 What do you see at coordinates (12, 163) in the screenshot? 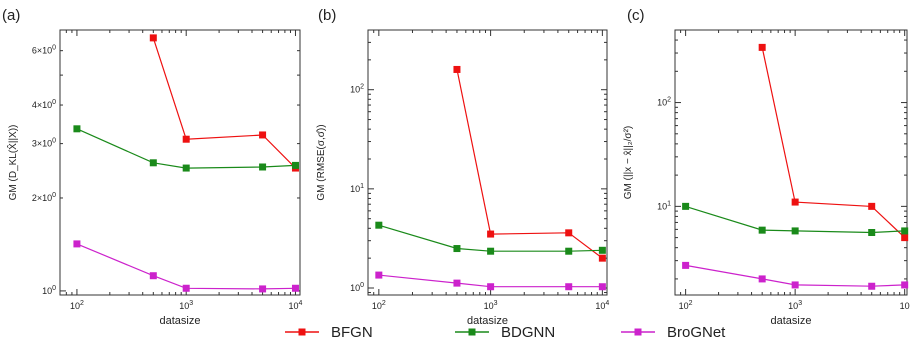
I see `y-axis-label: GM (D_KL(X̂||X))` at bounding box center [12, 163].